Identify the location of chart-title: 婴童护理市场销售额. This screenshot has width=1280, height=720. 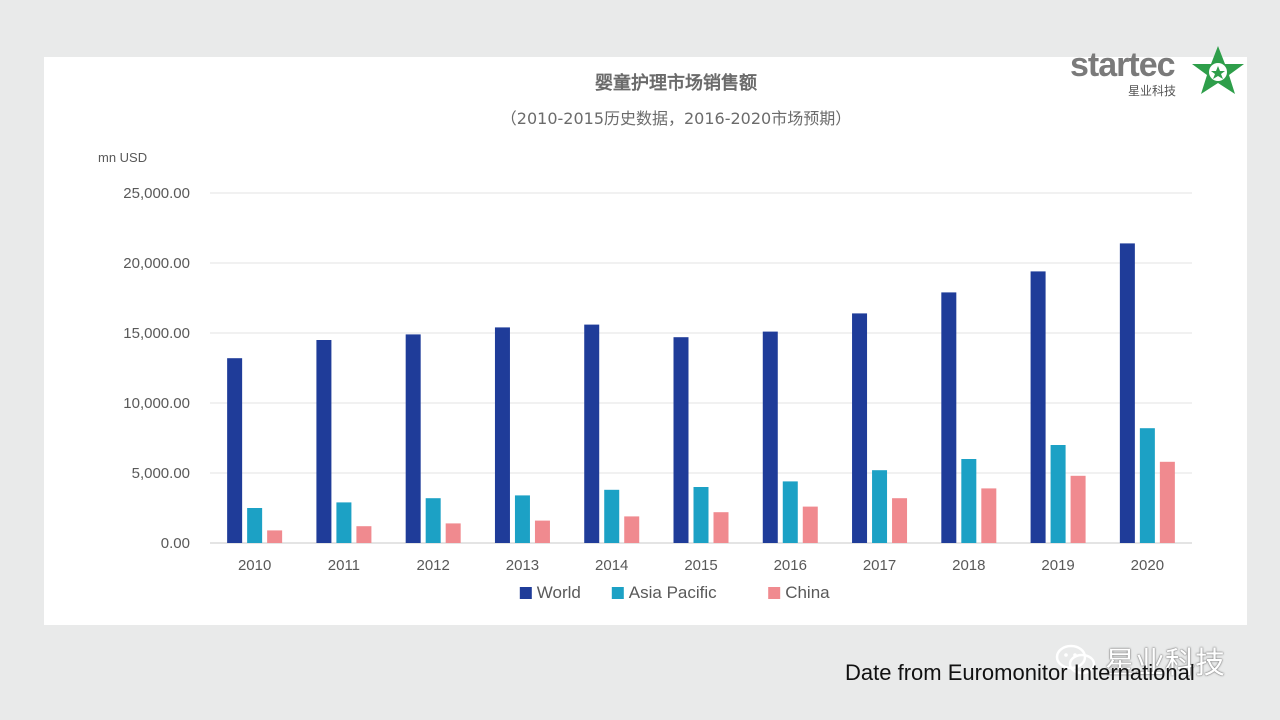
(676, 83).